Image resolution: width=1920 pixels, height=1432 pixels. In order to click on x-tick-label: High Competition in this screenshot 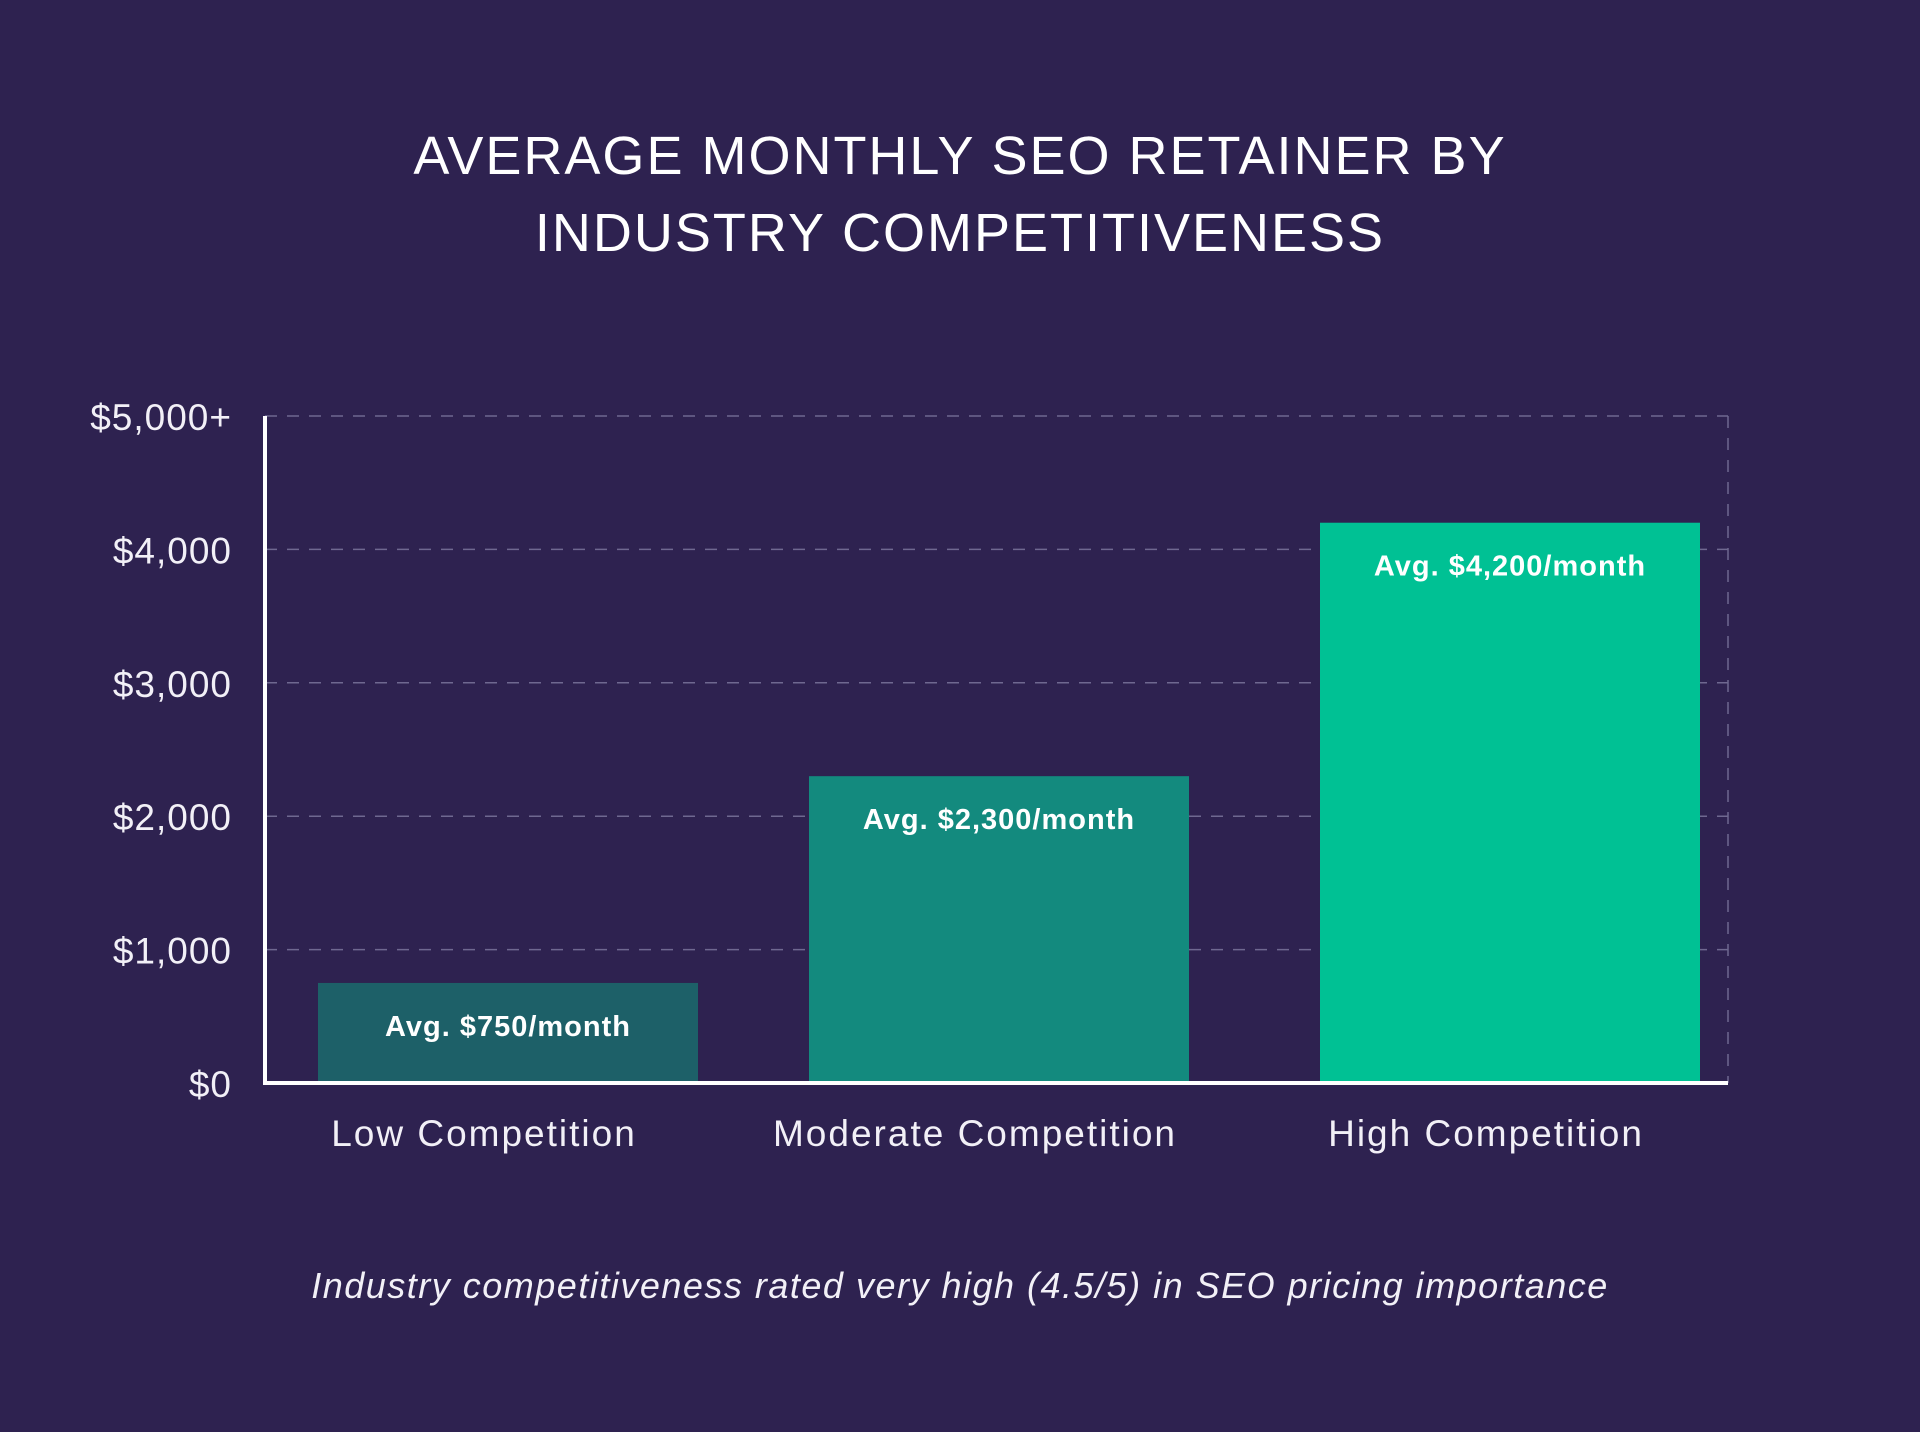, I will do `click(1486, 1133)`.